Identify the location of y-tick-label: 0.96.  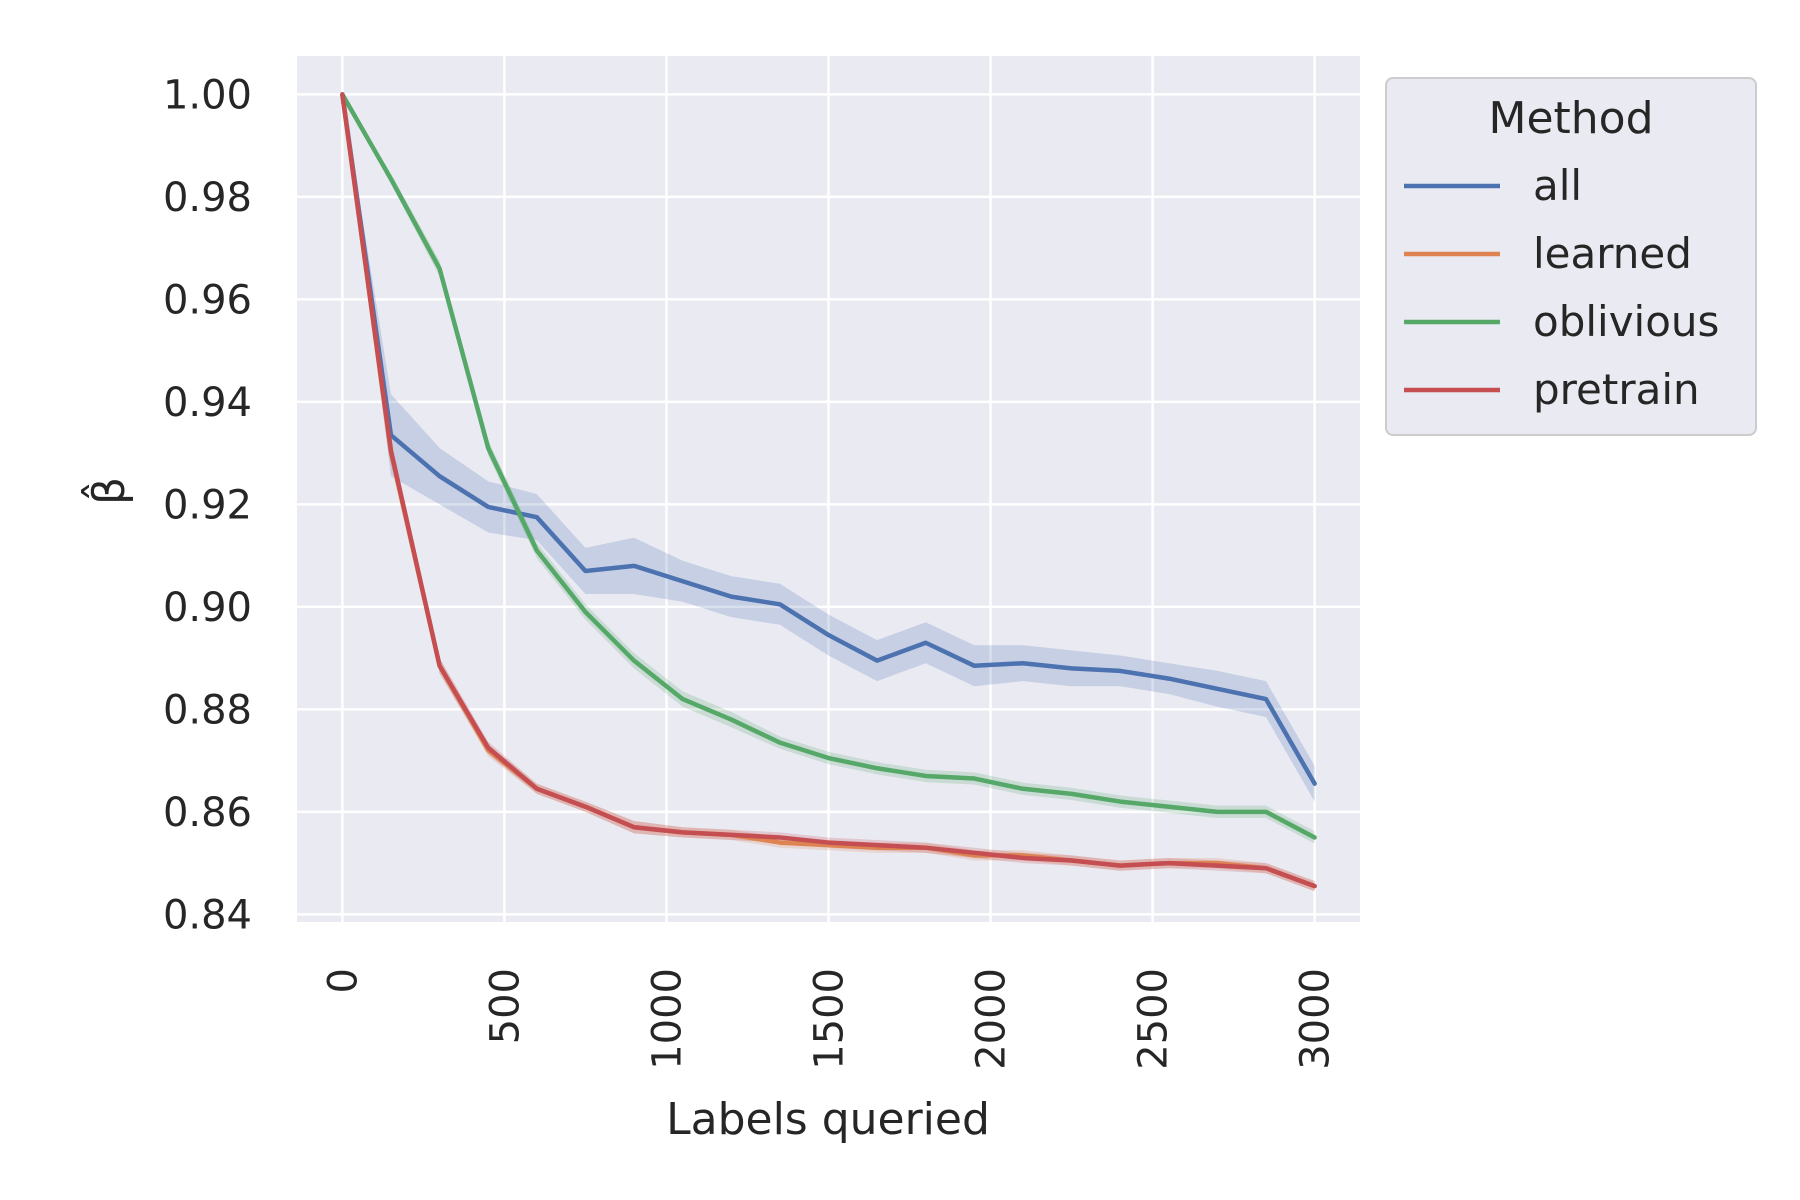
(207, 300).